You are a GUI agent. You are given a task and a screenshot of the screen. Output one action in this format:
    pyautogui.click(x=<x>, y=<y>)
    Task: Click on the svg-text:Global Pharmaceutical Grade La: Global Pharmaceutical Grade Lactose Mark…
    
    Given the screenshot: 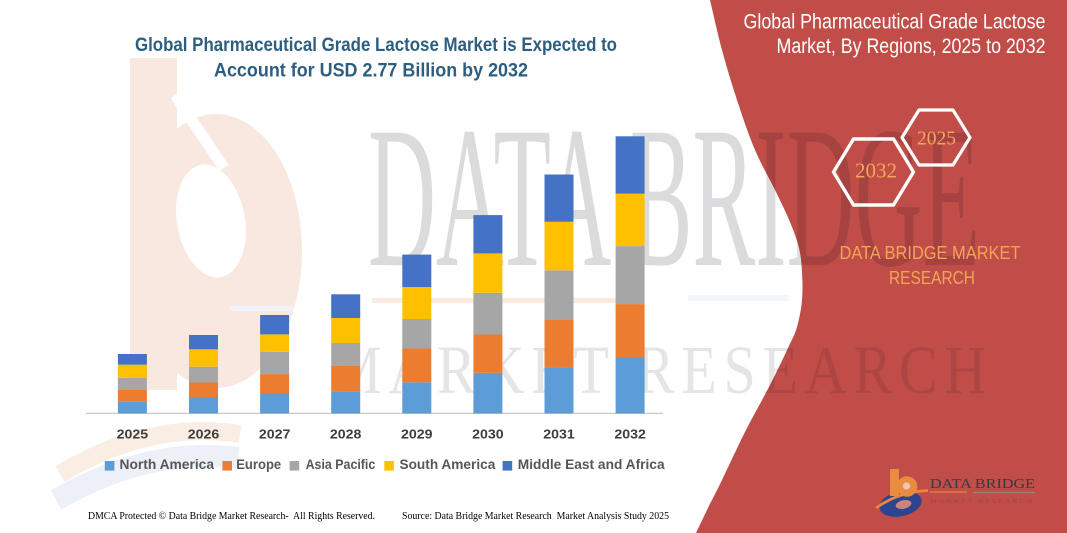 What is the action you would take?
    pyautogui.click(x=376, y=45)
    